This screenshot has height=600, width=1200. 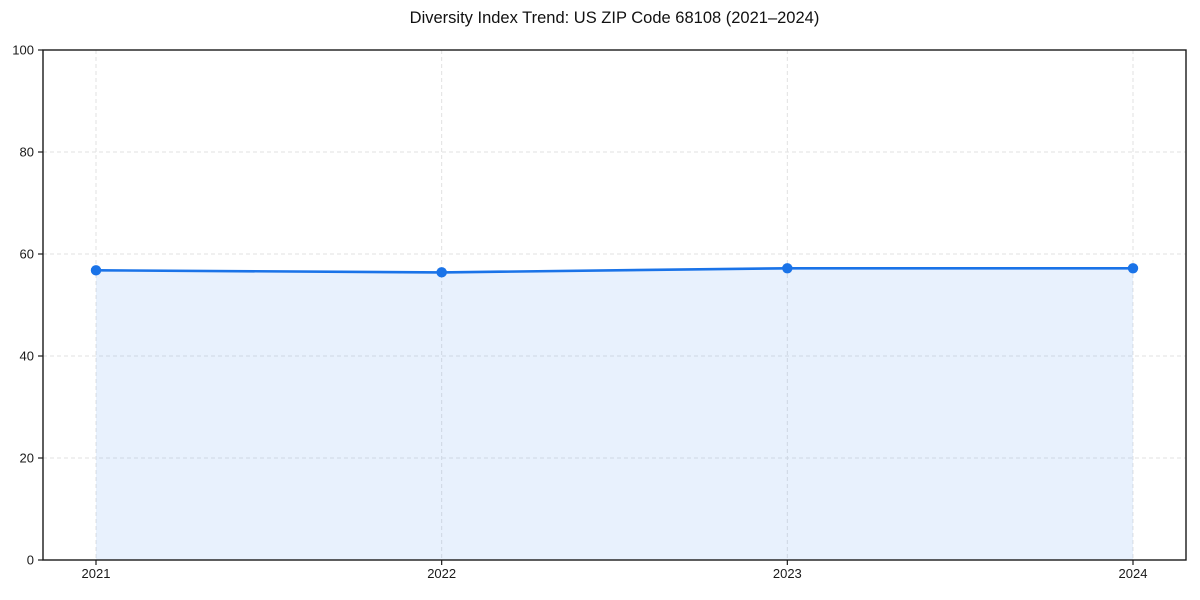 I want to click on y-tick-label: 80, so click(x=27, y=152).